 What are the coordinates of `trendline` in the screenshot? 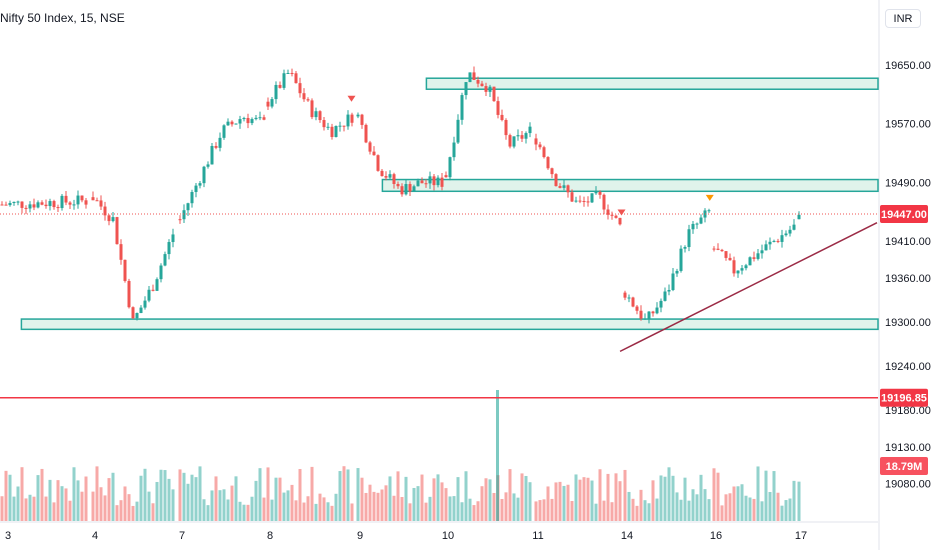 It's located at (748, 287).